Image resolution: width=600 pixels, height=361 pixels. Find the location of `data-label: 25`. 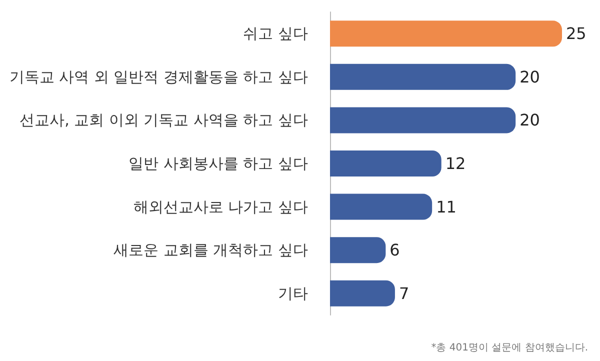

data-label: 25 is located at coordinates (576, 34).